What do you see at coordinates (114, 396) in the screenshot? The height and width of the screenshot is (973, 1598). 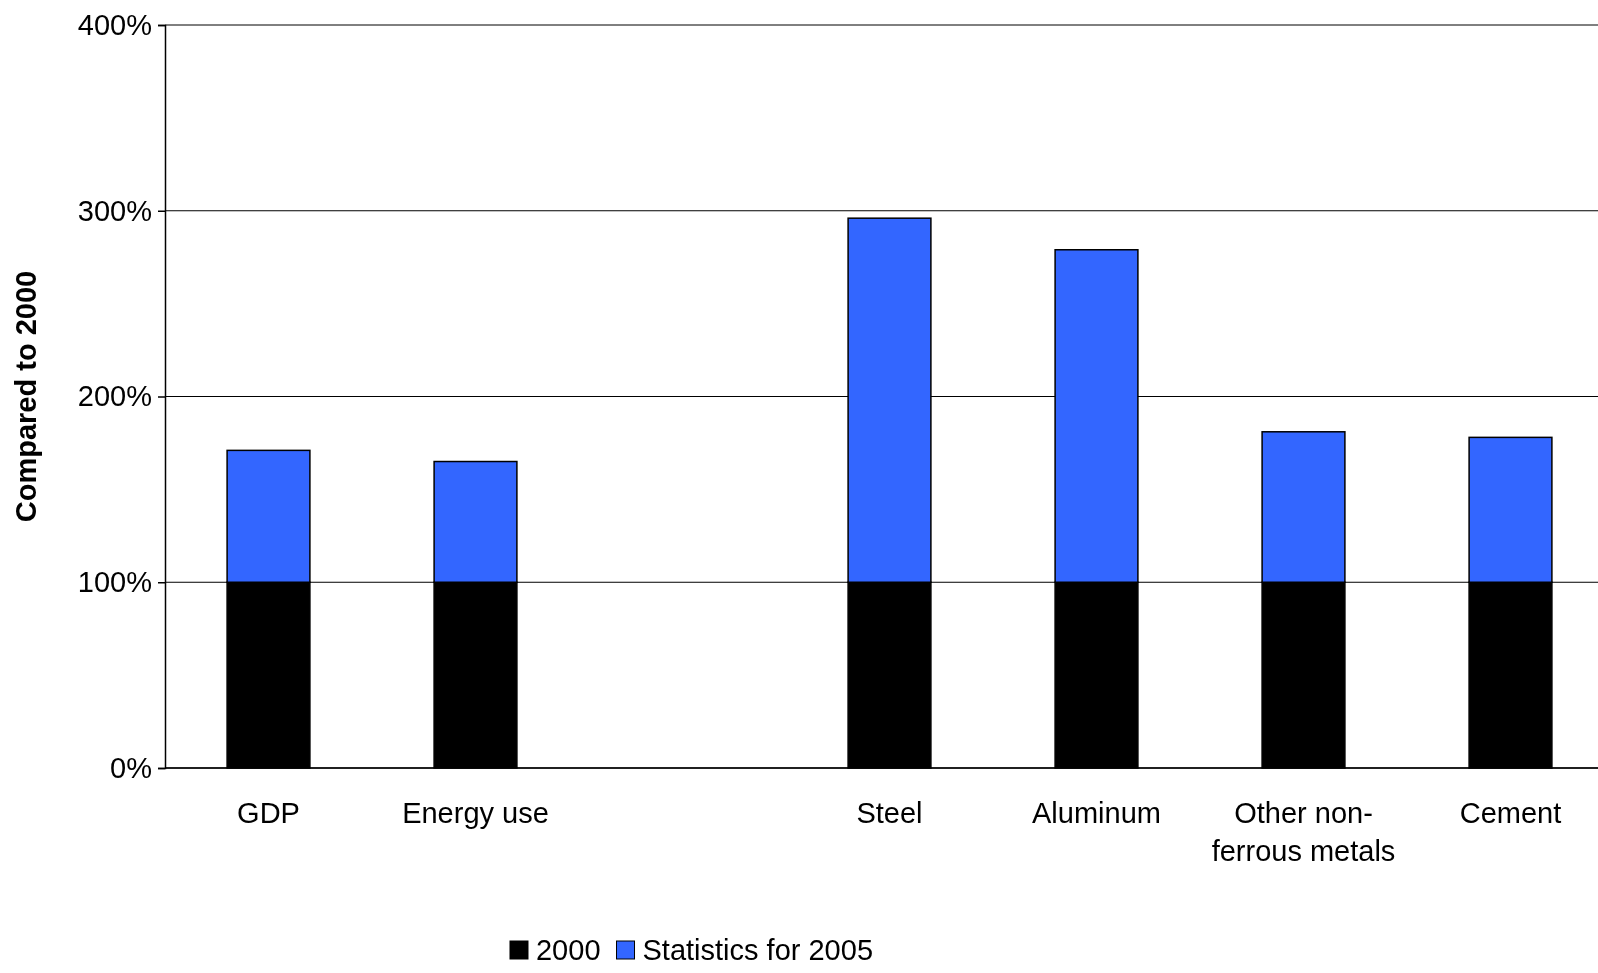 I see `y-tick-label: 200%` at bounding box center [114, 396].